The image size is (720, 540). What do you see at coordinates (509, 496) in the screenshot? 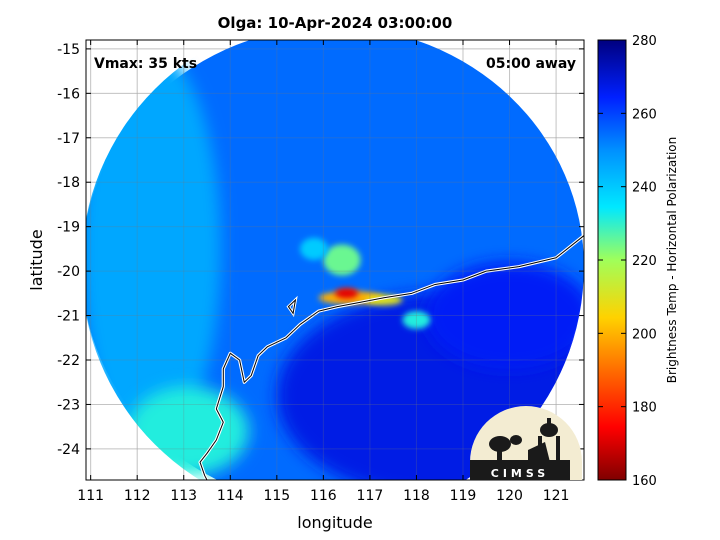
I see `x-tick-label: 120` at bounding box center [509, 496].